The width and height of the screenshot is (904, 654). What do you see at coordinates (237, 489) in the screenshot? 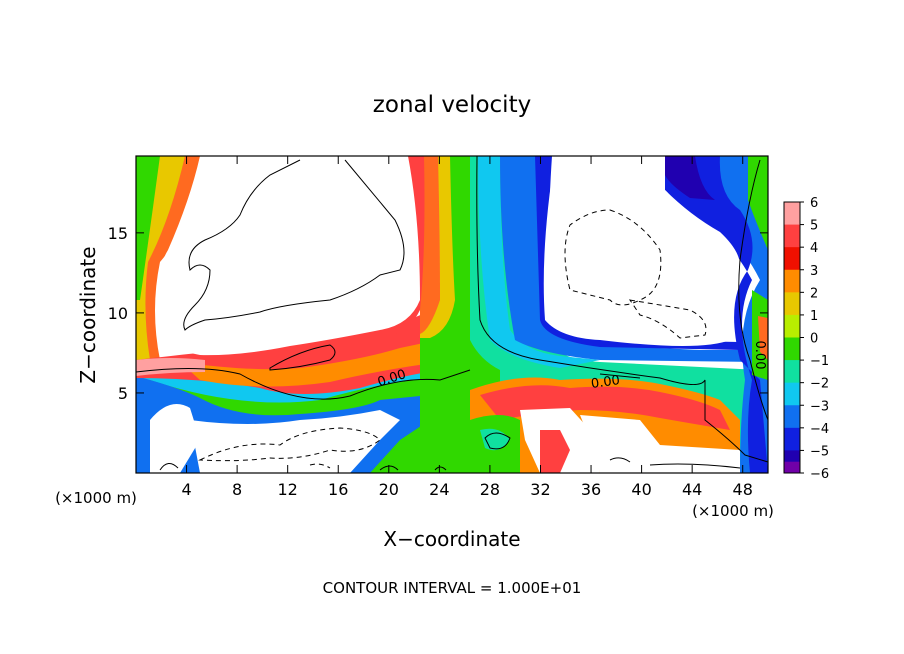
I see `x-tick-label: 8` at bounding box center [237, 489].